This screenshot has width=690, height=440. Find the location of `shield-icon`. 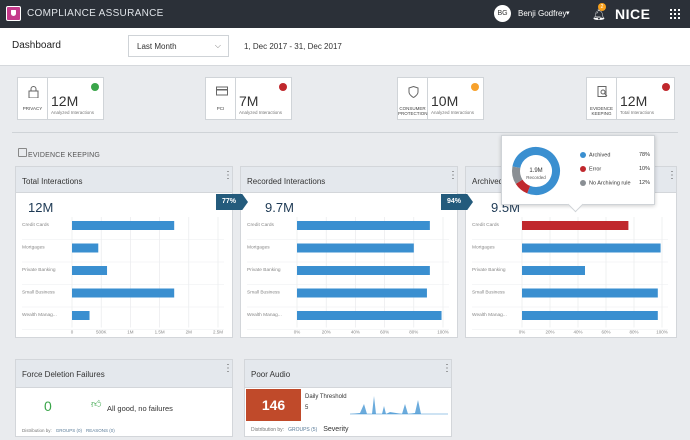

shield-icon is located at coordinates (413, 93).